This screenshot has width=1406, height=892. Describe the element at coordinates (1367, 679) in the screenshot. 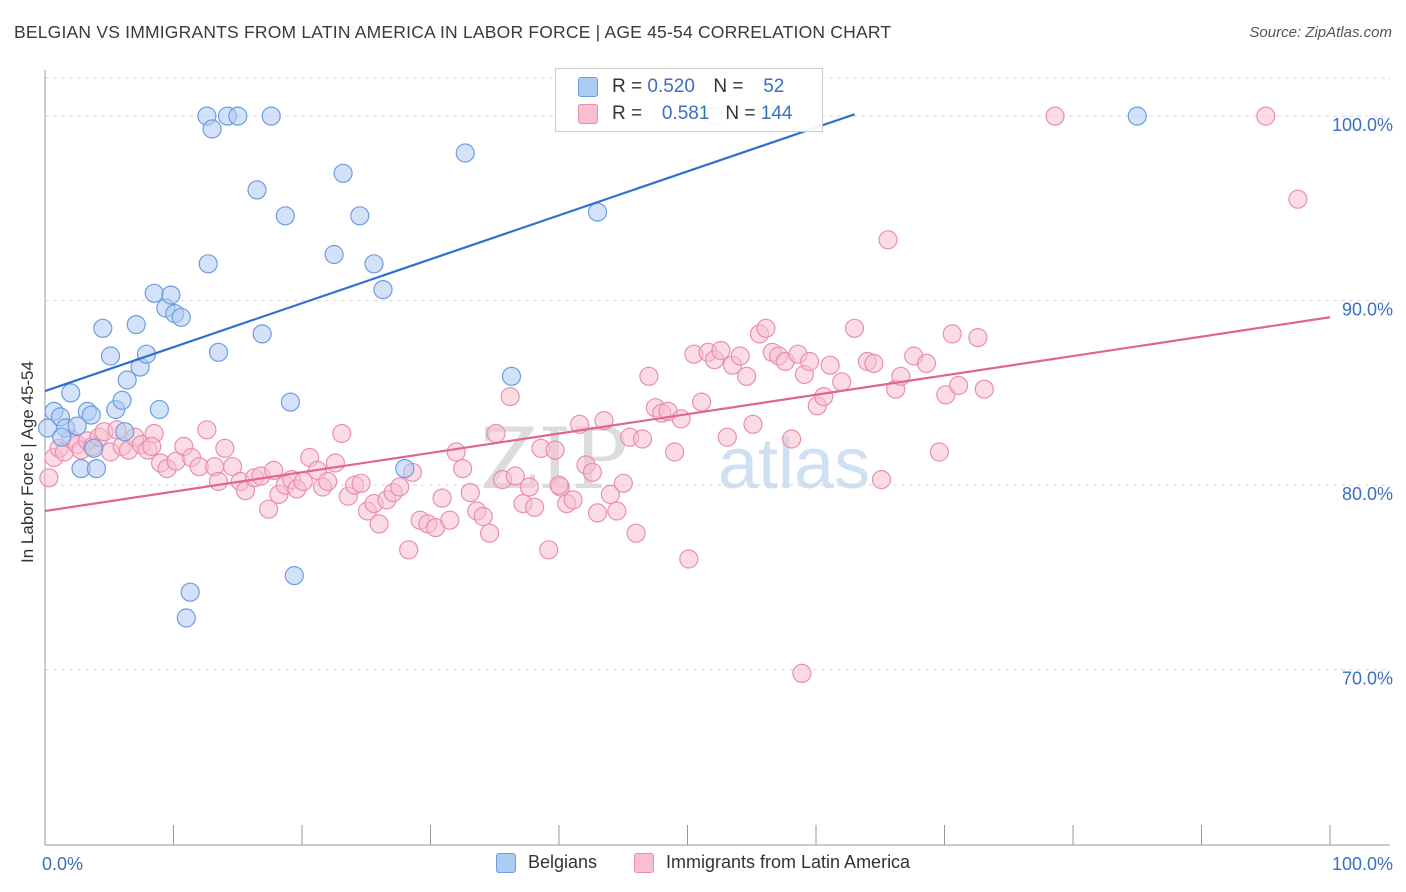

I see `y-tick-label: 70.0%` at that location.